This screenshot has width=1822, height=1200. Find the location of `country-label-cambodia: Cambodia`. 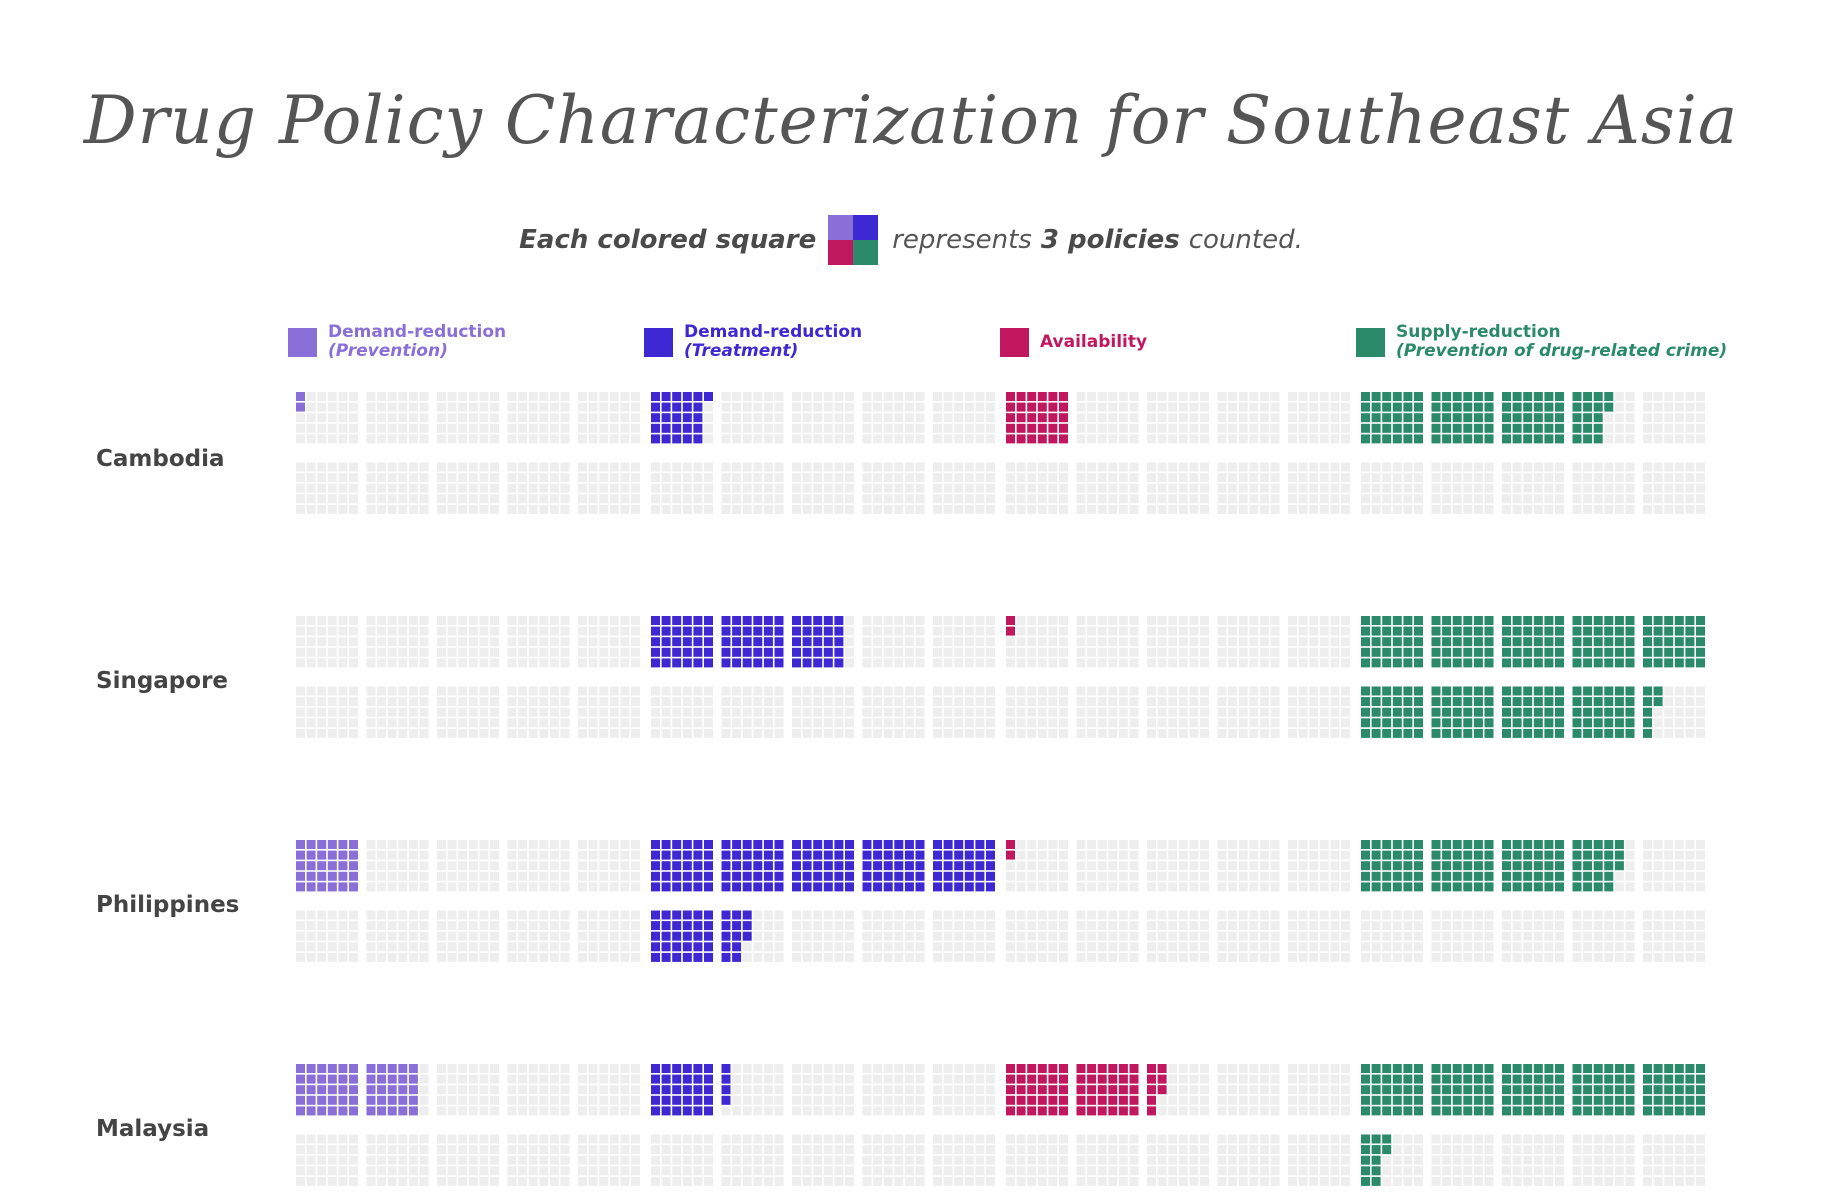

country-label-cambodia: Cambodia is located at coordinates (160, 459).